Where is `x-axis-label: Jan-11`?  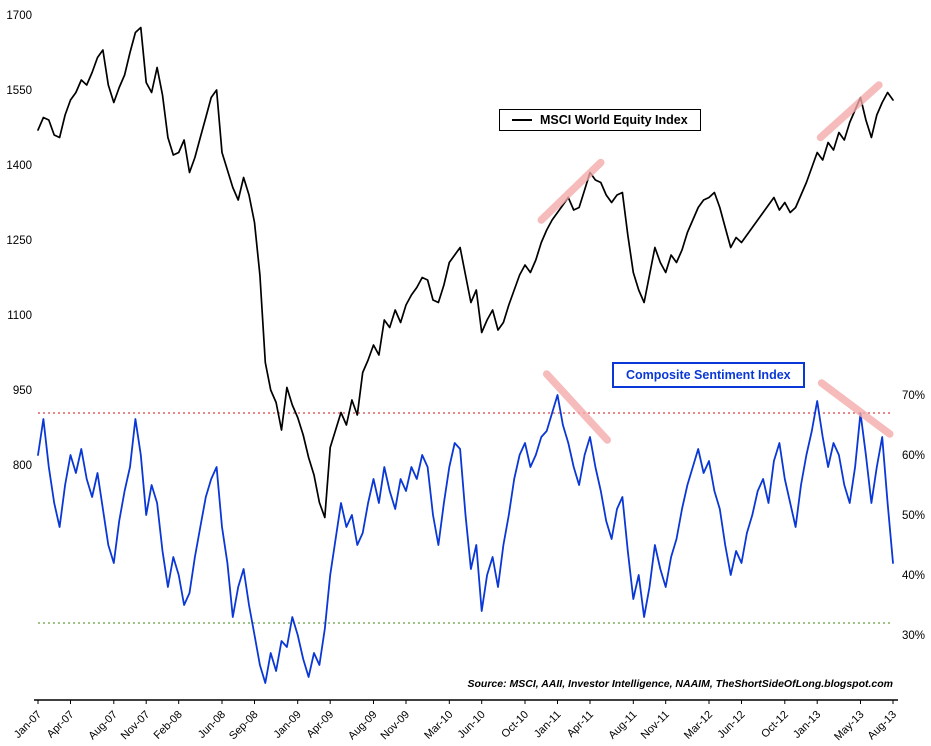 x-axis-label: Jan-11 is located at coordinates (548, 725).